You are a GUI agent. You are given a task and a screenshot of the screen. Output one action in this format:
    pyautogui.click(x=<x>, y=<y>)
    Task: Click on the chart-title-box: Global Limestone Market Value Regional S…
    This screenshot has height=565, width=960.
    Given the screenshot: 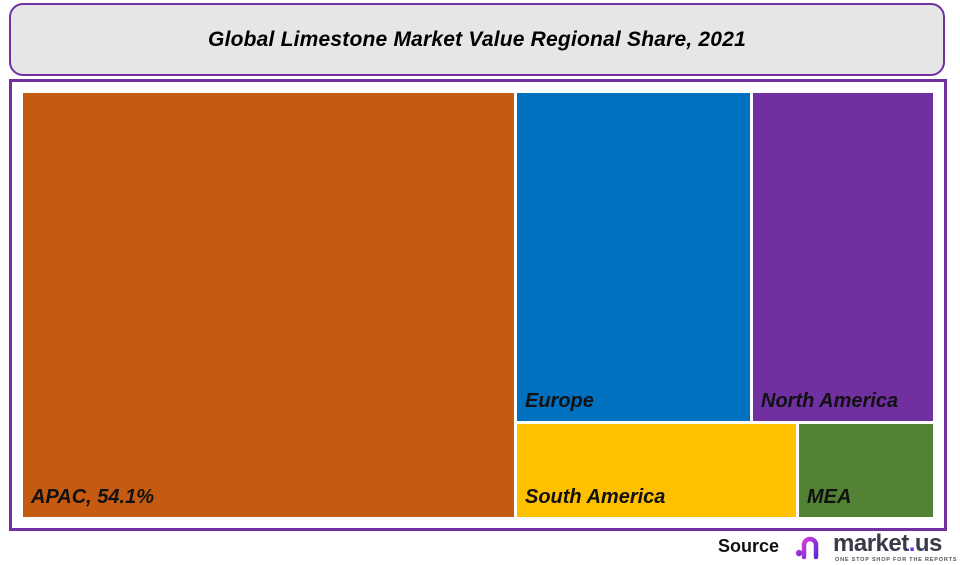 What is the action you would take?
    pyautogui.click(x=477, y=39)
    